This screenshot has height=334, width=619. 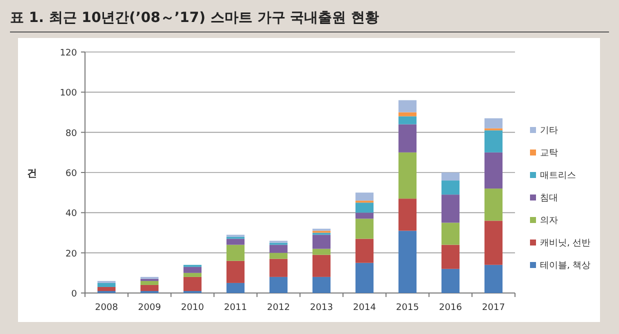 What do you see at coordinates (565, 243) in the screenshot?
I see `legend-label: 캐비닛, 선반` at bounding box center [565, 243].